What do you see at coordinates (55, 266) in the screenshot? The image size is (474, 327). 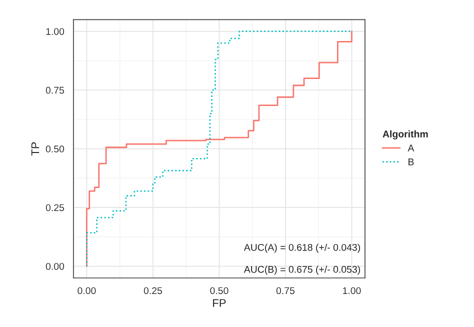 I see `y-tick-label: 0.00` at bounding box center [55, 266].